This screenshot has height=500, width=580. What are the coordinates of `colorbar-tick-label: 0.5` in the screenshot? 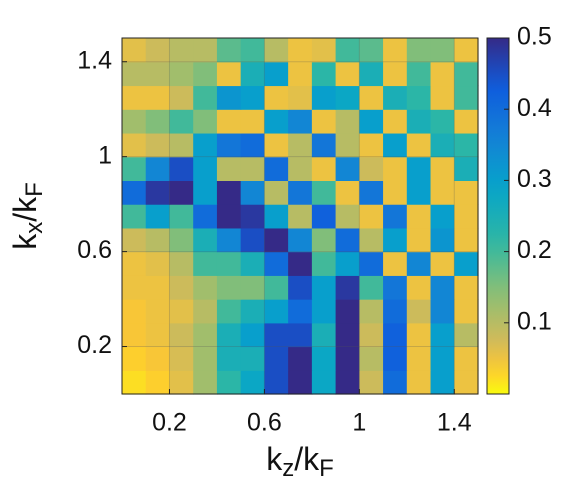 It's located at (534, 37).